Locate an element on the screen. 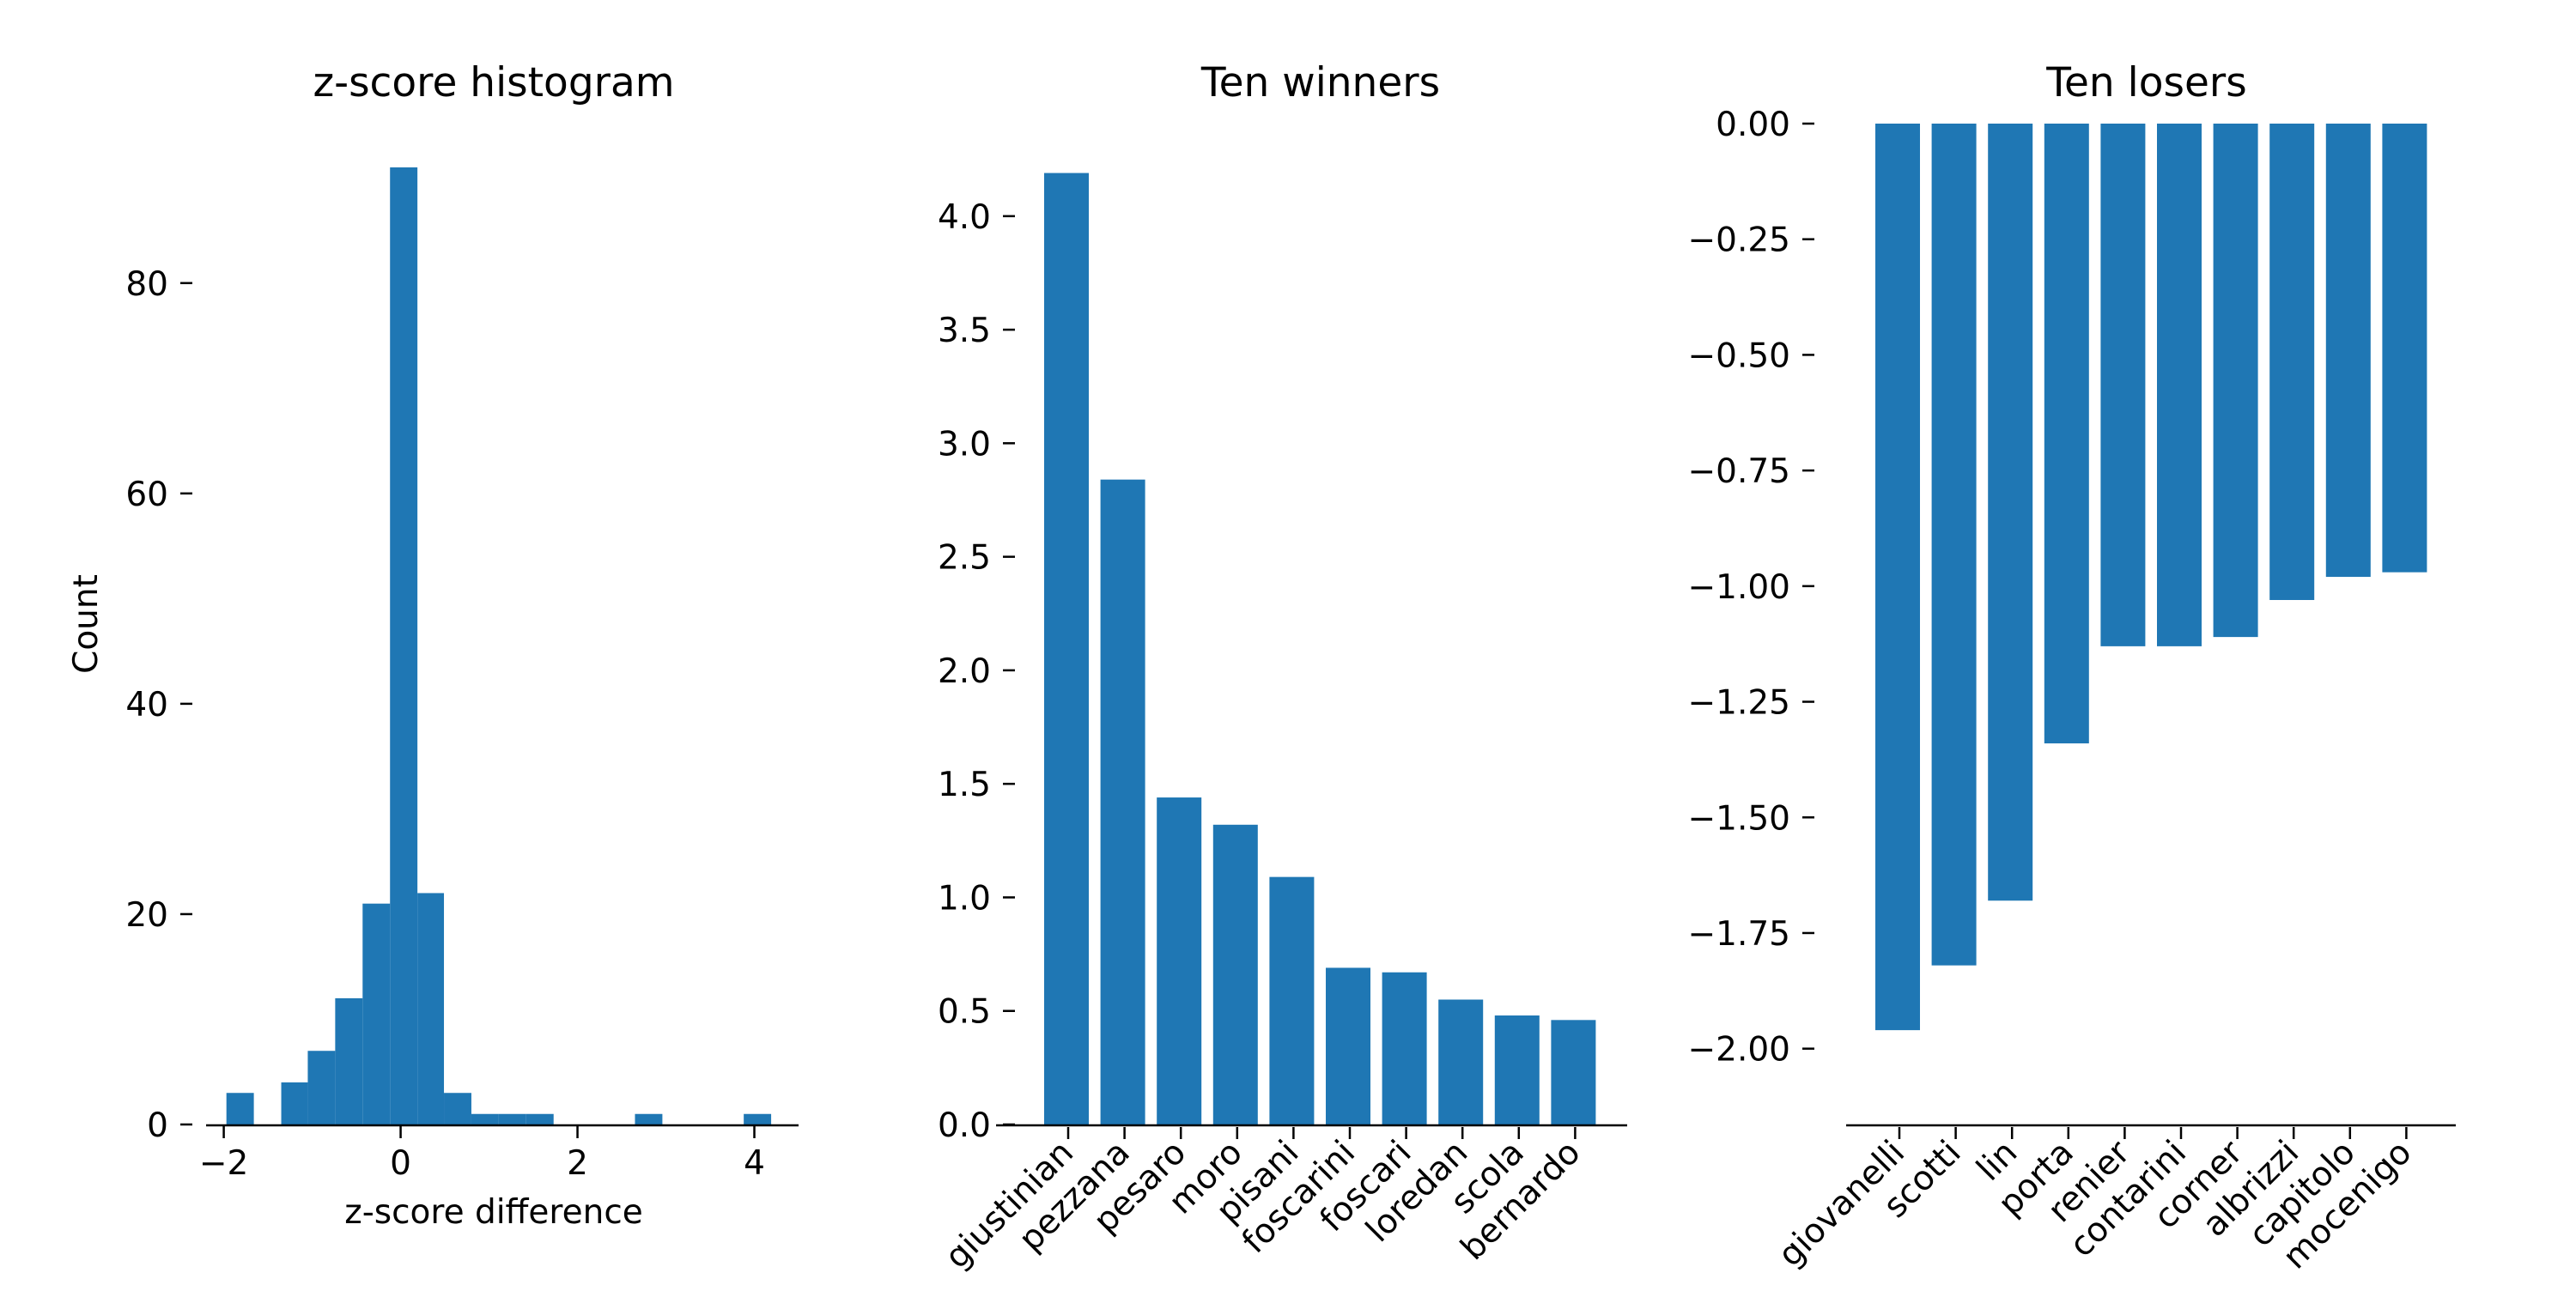 The width and height of the screenshot is (2576, 1291). losers-y-tick-label: −2.00 is located at coordinates (1738, 1050).